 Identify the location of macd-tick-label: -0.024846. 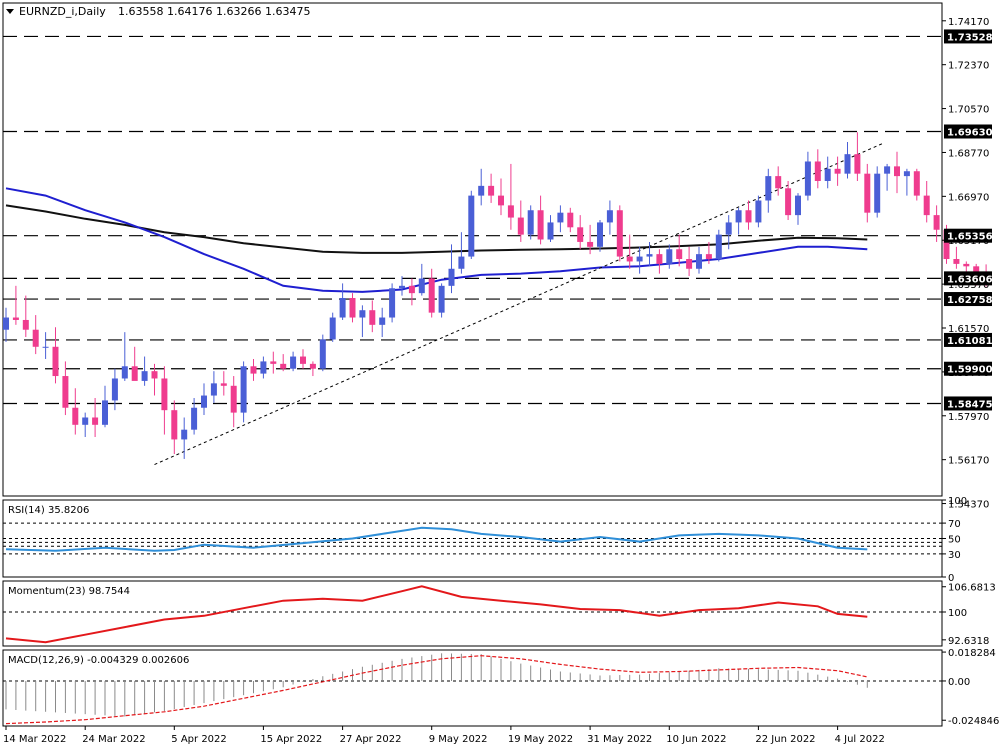
(973, 721).